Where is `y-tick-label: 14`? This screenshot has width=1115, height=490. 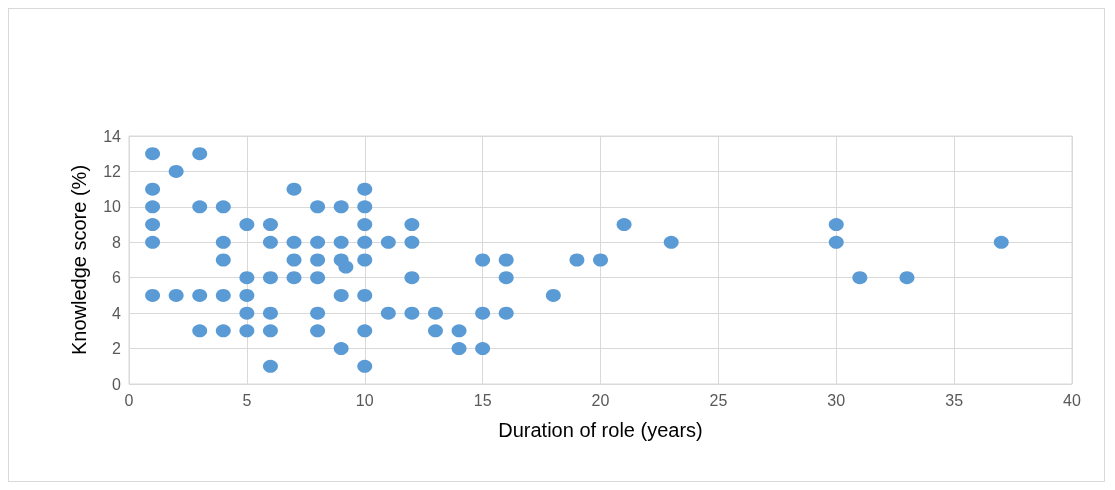 y-tick-label: 14 is located at coordinates (112, 136).